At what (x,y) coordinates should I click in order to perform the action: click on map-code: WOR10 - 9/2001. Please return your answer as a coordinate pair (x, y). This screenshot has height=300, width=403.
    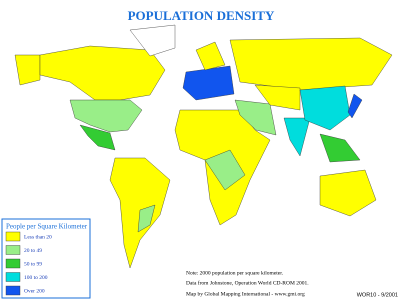
    Looking at the image, I should click on (377, 295).